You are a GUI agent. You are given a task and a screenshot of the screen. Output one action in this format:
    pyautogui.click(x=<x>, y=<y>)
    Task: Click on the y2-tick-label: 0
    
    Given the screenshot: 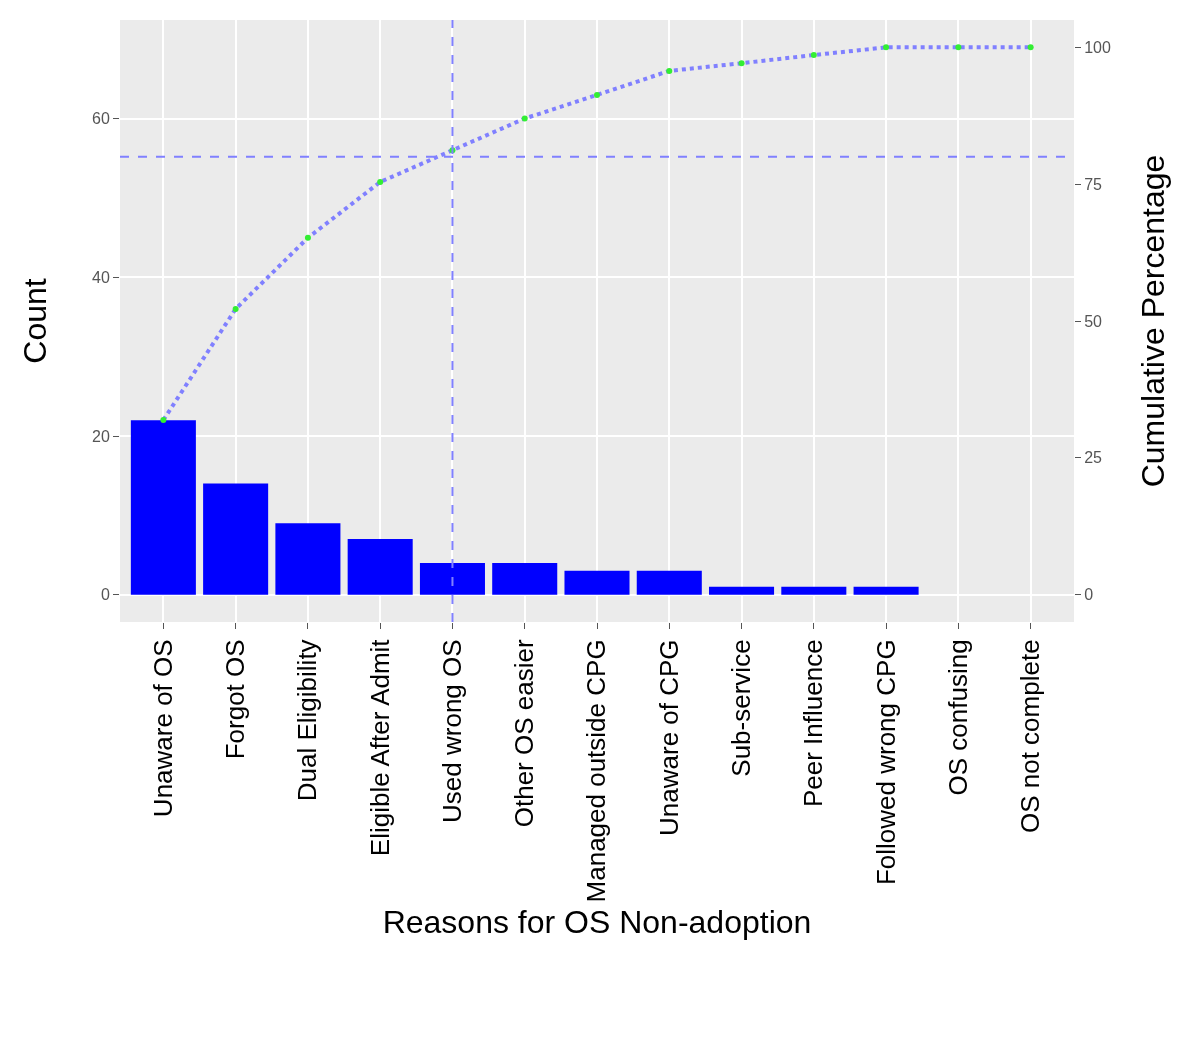 What is the action you would take?
    pyautogui.click(x=1089, y=595)
    